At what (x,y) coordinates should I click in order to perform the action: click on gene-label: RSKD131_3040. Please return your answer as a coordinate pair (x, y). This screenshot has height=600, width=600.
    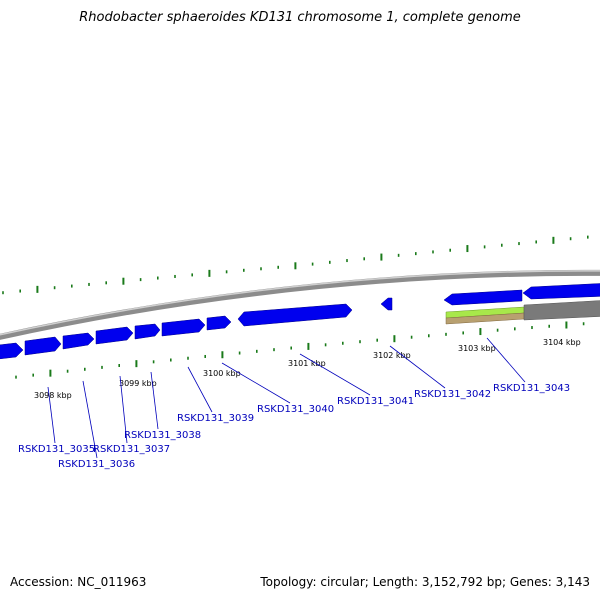
    Looking at the image, I should click on (295, 409).